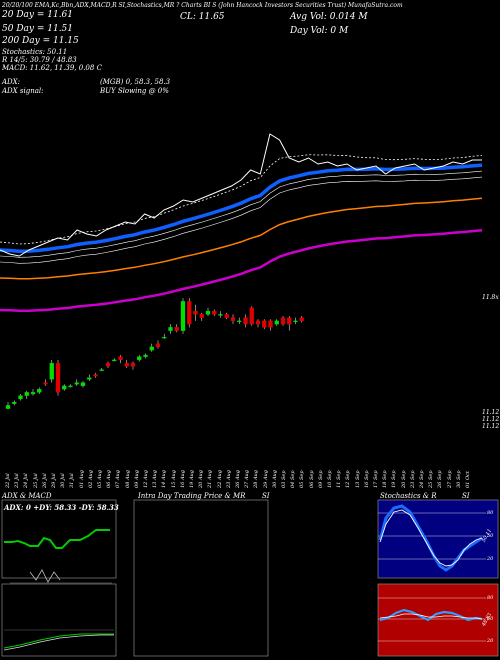 This screenshot has width=500, height=660. What do you see at coordinates (256, 479) in the screenshot?
I see `date-tick-label: 28 Aug` at bounding box center [256, 479].